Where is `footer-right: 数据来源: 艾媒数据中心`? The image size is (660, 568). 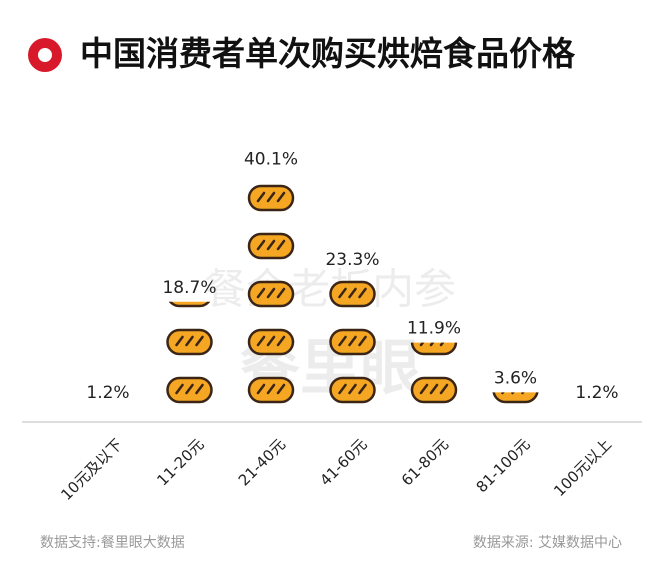
footer-right: 数据来源: 艾媒数据中心 is located at coordinates (547, 543).